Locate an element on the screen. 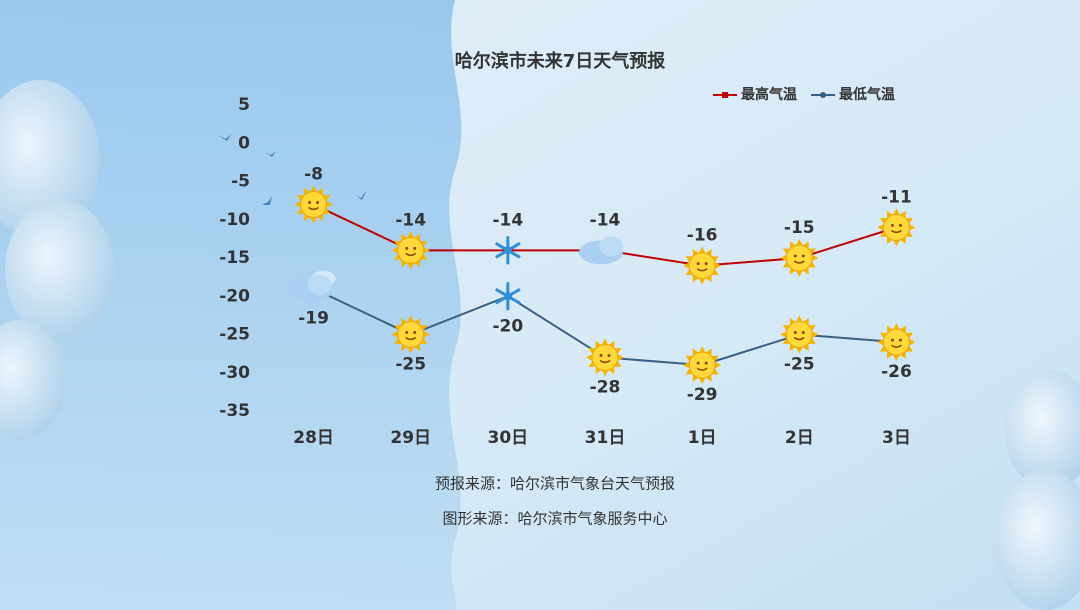 The width and height of the screenshot is (1080, 610). data-label: -8 is located at coordinates (313, 174).